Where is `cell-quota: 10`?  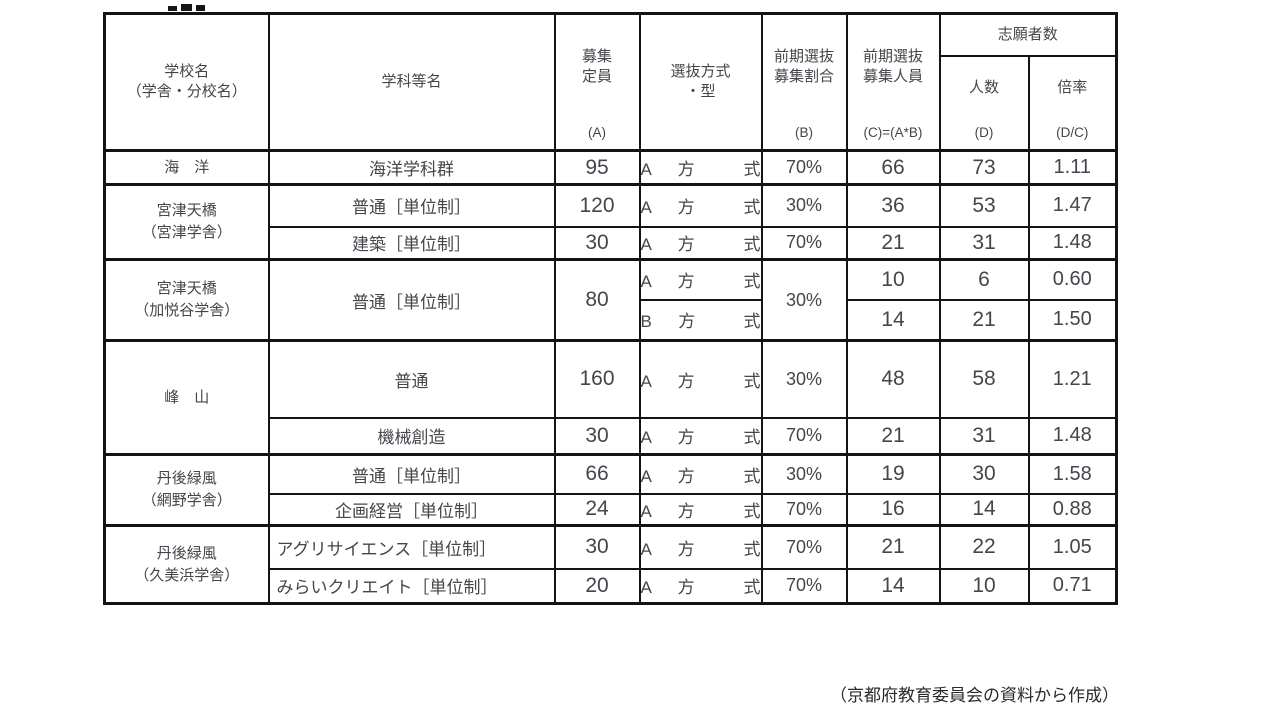
cell-quota: 10 is located at coordinates (893, 279).